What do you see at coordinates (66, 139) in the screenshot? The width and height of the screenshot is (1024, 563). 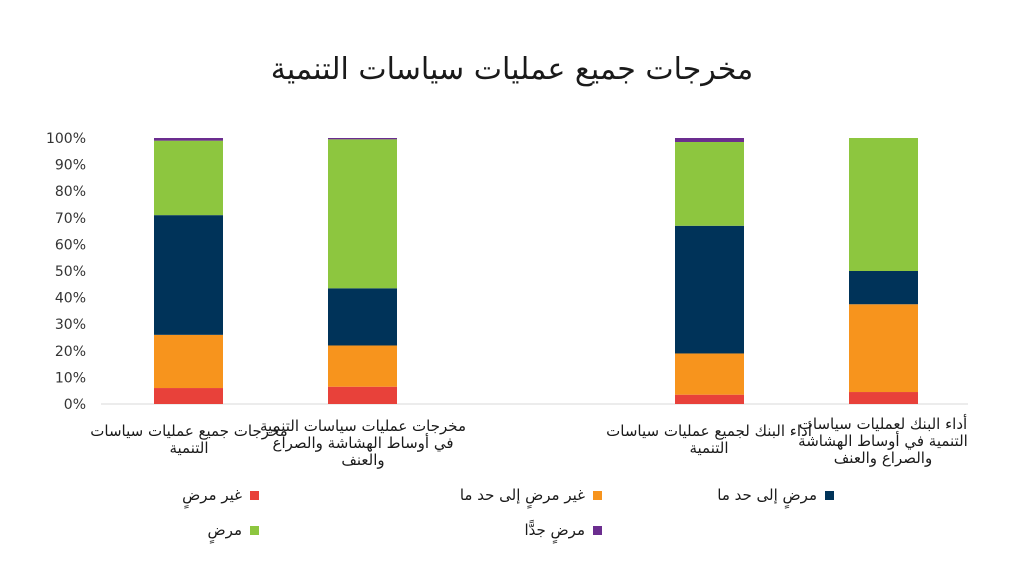 I see `y-tick-label: 100%` at bounding box center [66, 139].